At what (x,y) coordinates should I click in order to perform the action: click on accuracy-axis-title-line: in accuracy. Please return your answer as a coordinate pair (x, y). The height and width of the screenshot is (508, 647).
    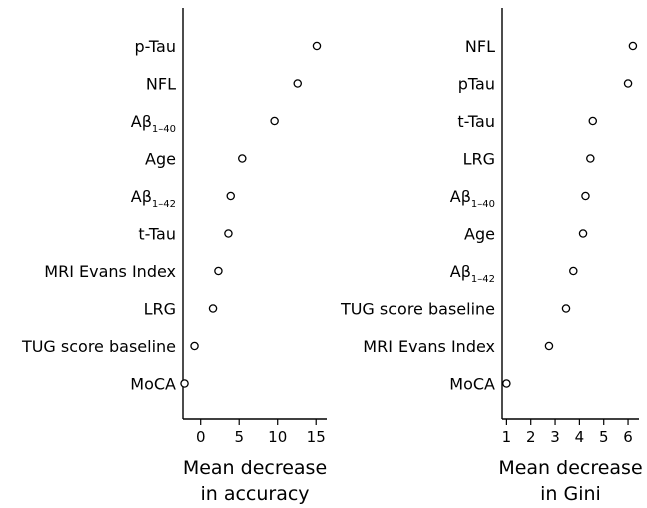
    Looking at the image, I should click on (254, 494).